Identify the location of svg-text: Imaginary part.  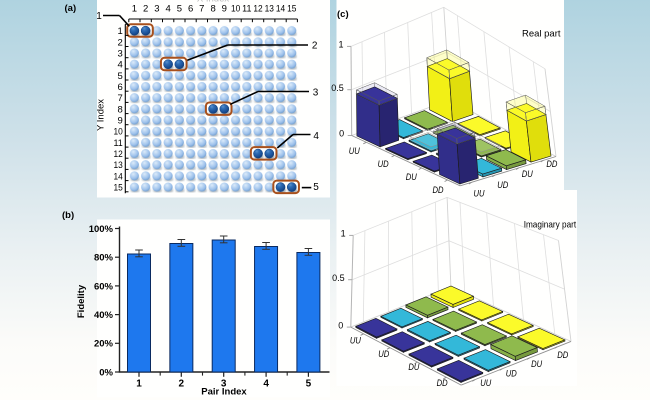
(550, 224).